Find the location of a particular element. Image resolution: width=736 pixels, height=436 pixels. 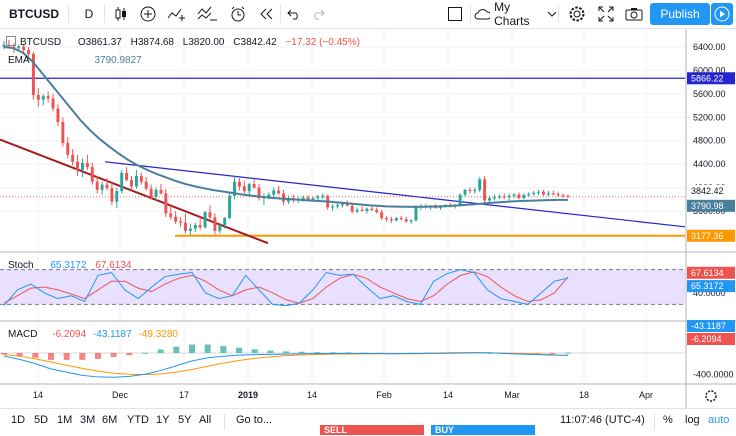

candles-style-button is located at coordinates (121, 14).